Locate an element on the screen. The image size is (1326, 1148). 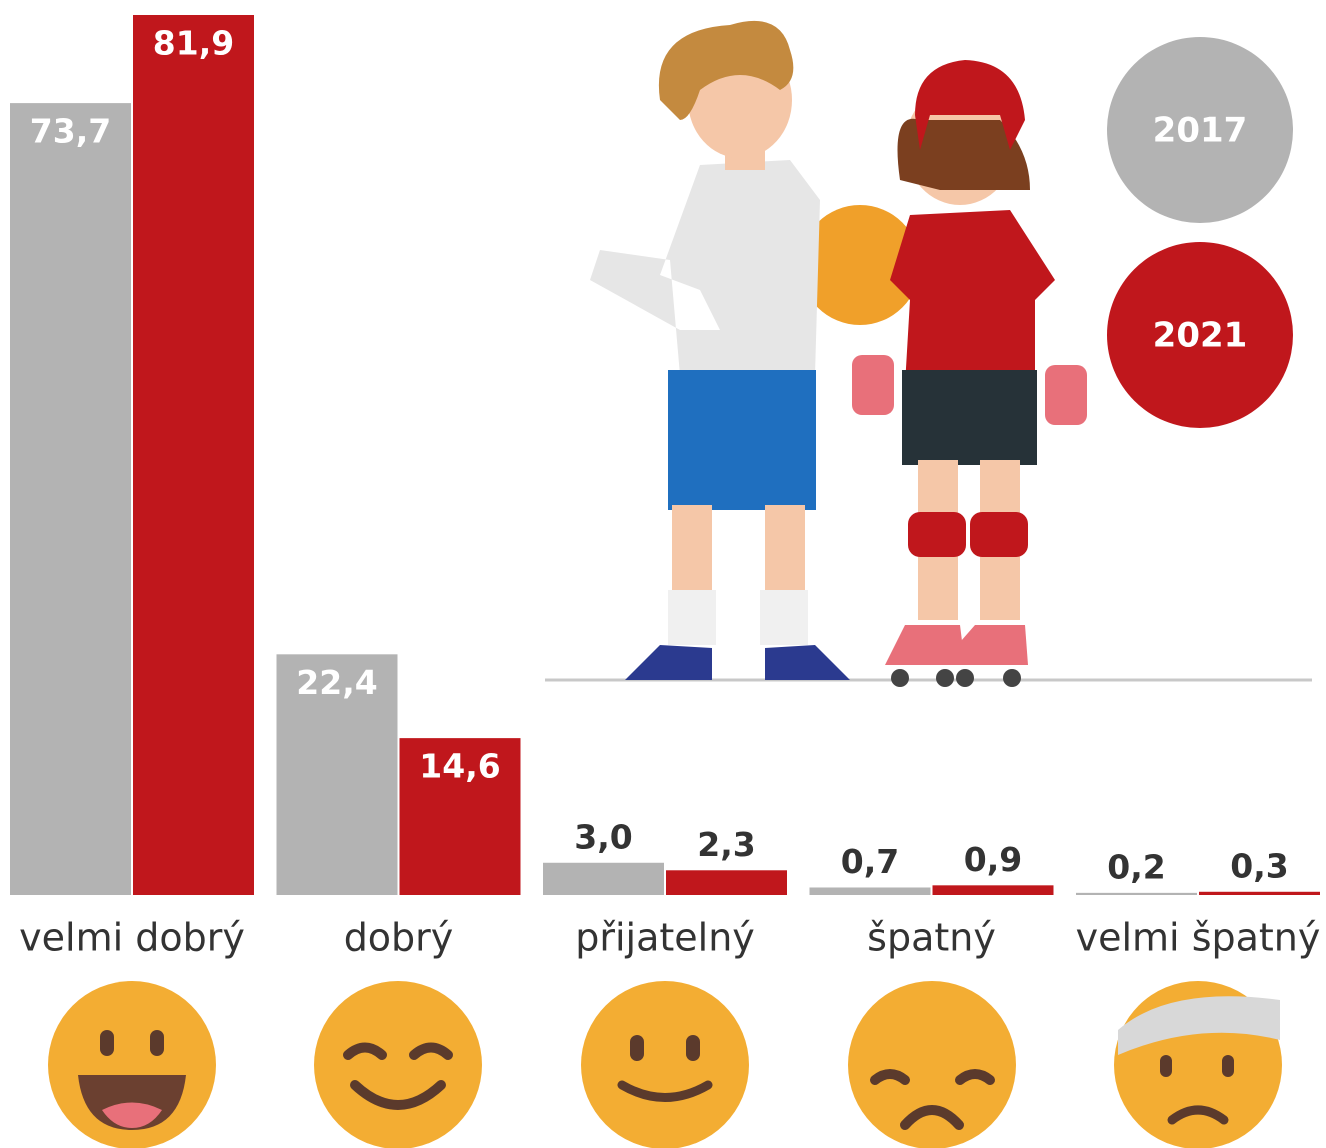
legend-label: 2017 is located at coordinates (1200, 131).